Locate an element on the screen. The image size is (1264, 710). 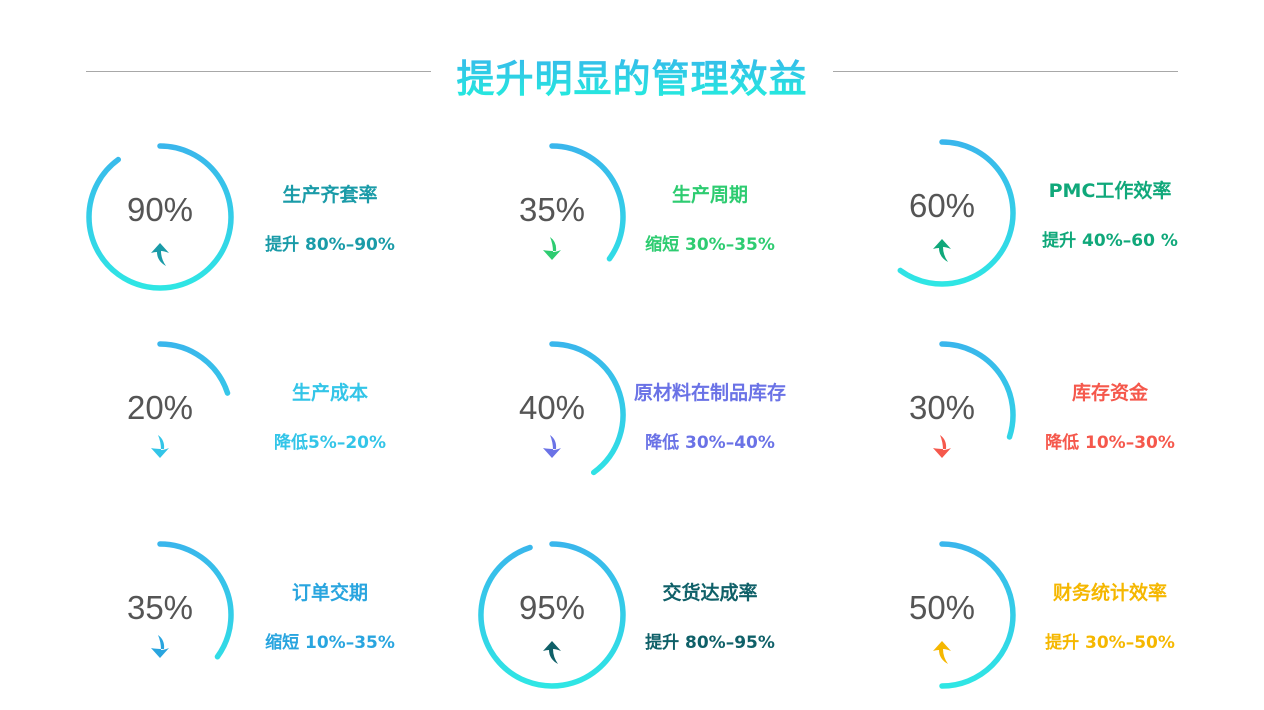
metric-range: 提升 80%–90% is located at coordinates (330, 245).